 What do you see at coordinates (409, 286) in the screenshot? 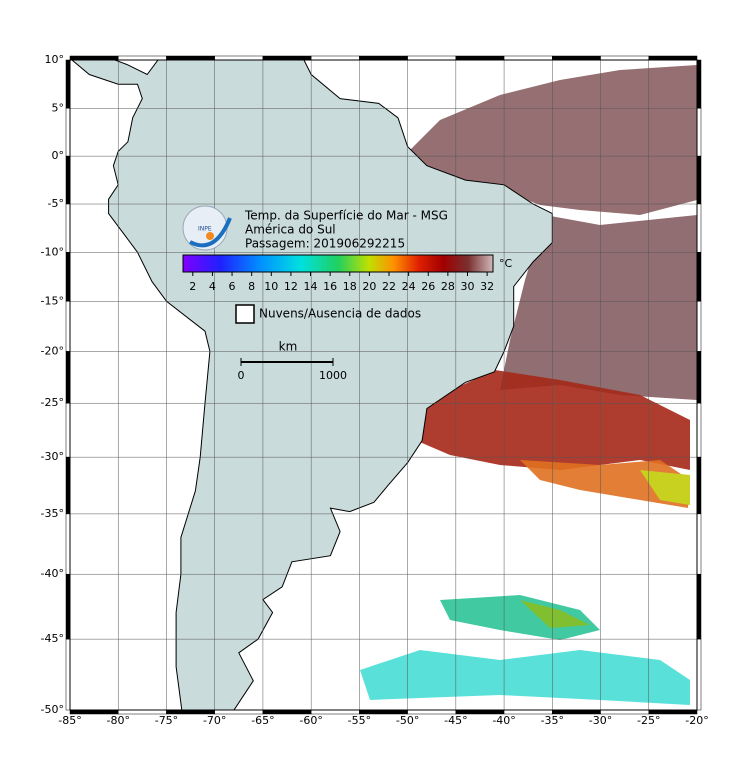
I see `colorbar-tick-label: 24` at bounding box center [409, 286].